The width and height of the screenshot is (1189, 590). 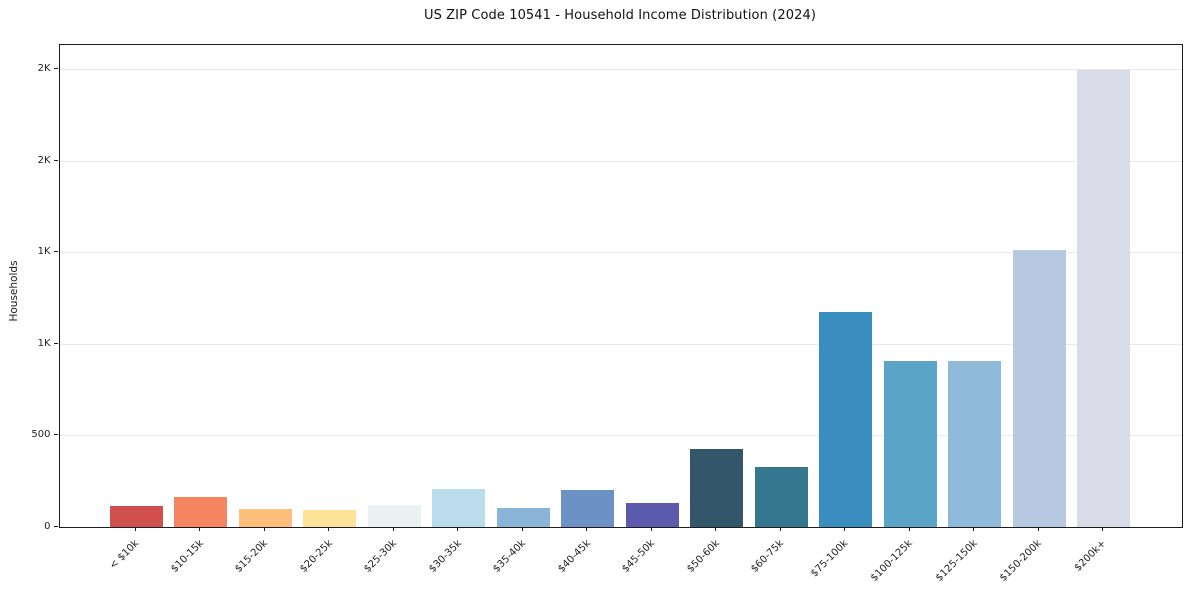 I want to click on bar-$30-35k, so click(x=459, y=508).